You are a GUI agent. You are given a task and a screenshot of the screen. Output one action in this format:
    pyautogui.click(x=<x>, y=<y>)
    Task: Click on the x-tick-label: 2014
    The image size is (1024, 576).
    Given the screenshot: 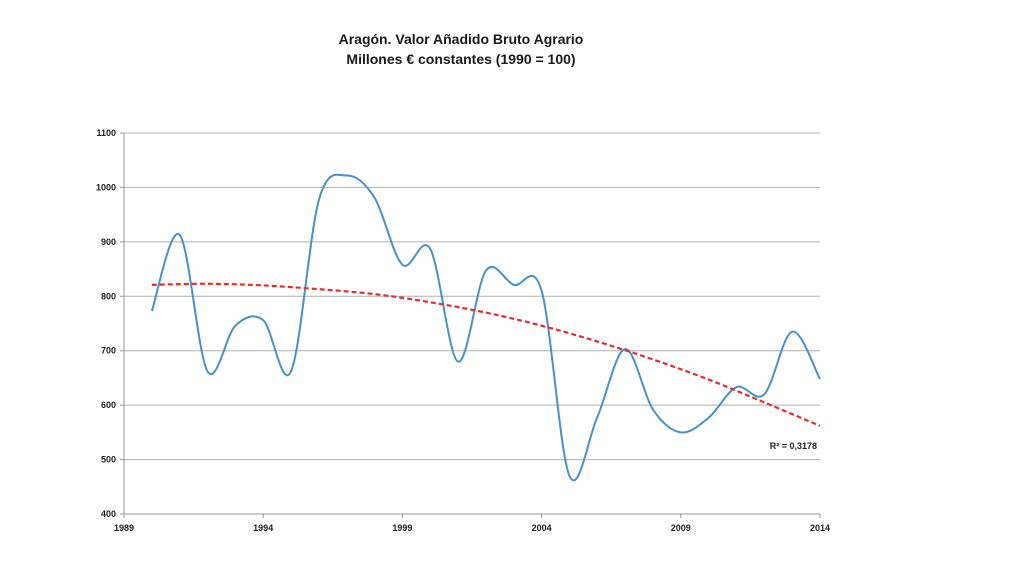 What is the action you would take?
    pyautogui.click(x=820, y=528)
    